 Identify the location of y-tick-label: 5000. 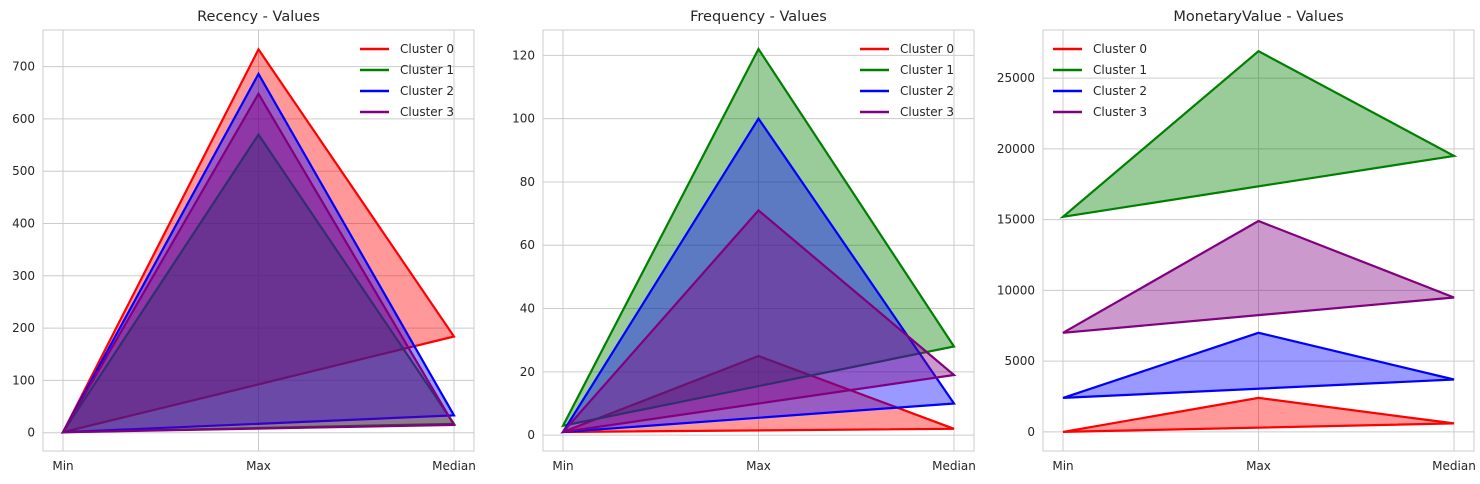
(1019, 361).